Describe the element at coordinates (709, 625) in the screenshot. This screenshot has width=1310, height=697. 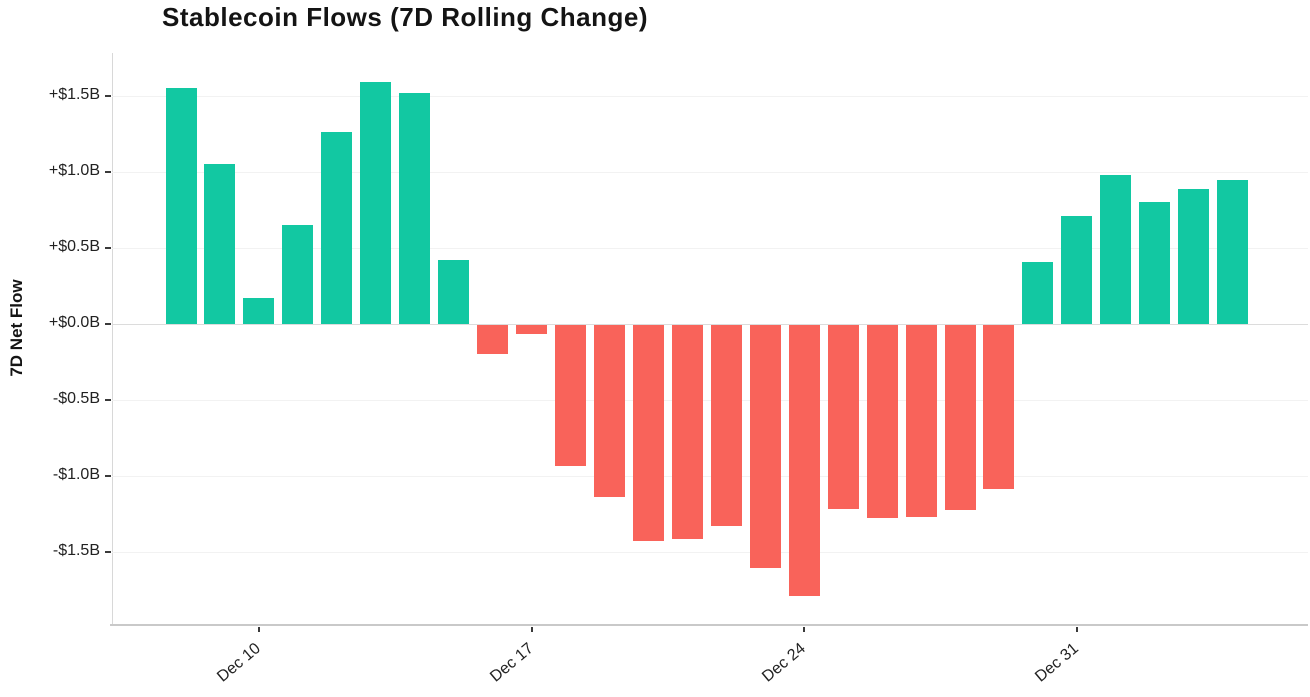
I see `x-axis-line` at that location.